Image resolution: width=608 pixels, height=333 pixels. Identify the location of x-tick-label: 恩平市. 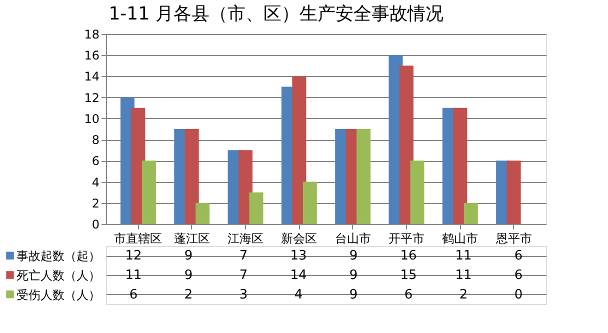
(513, 239).